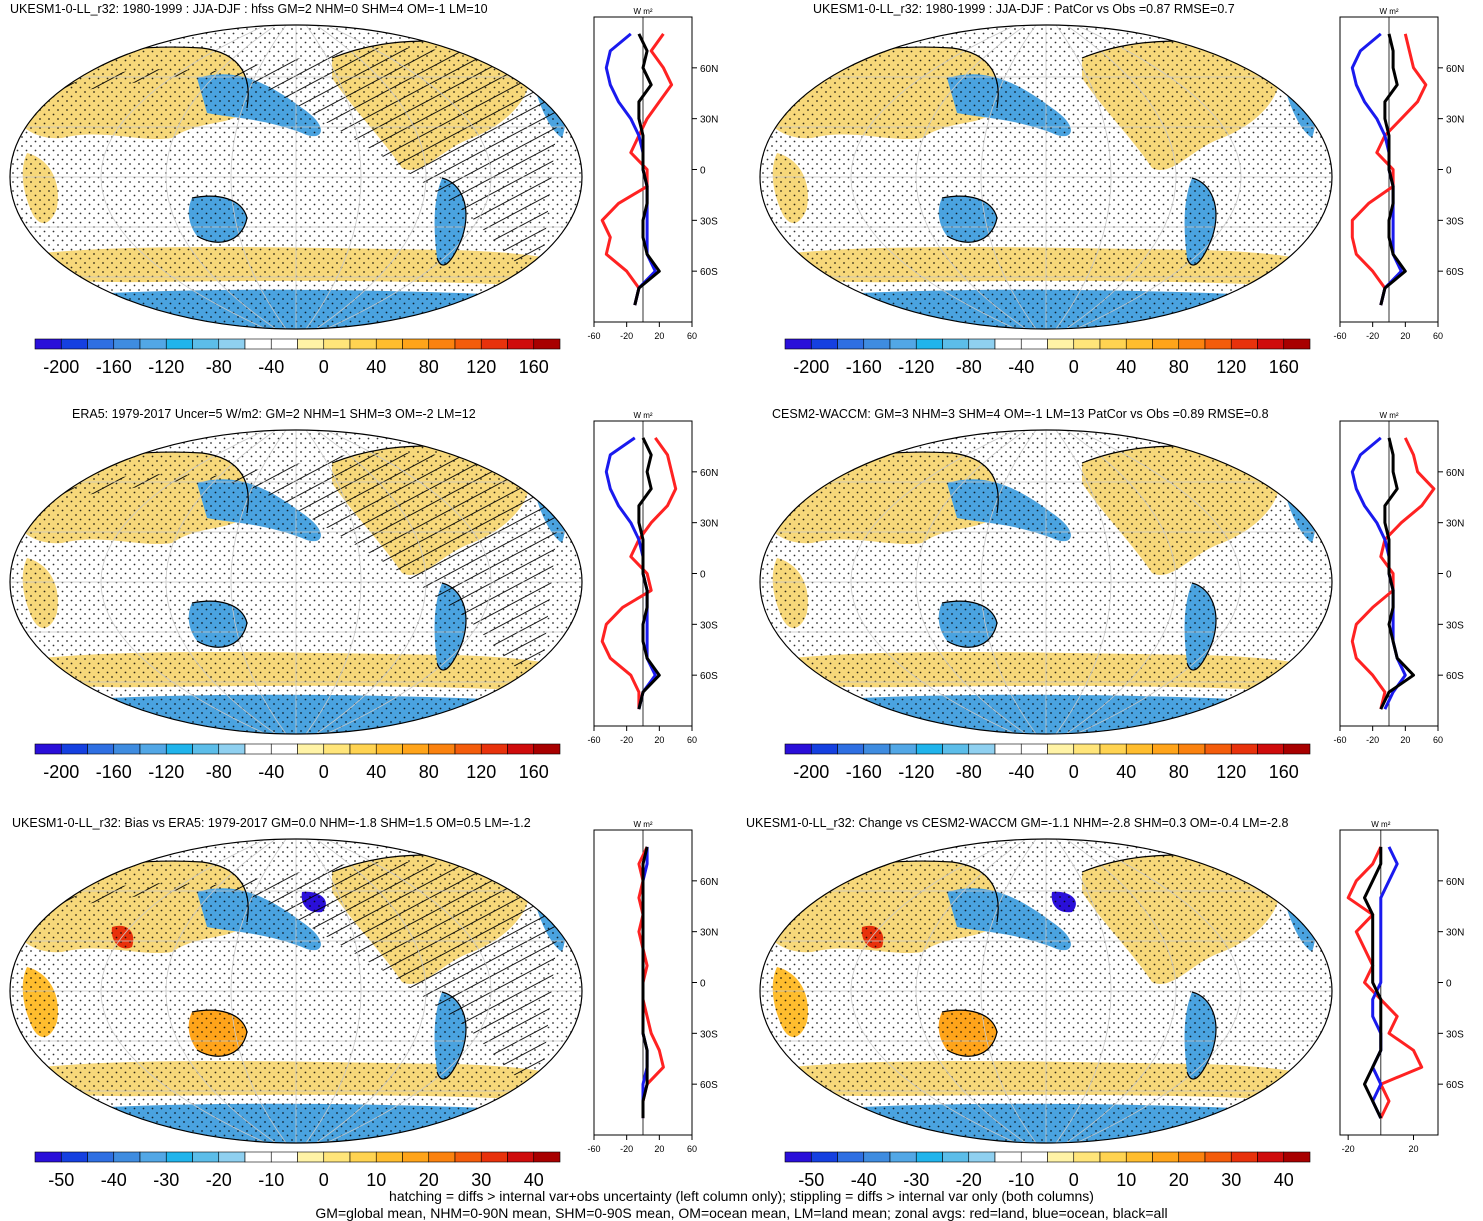  I want to click on colorbar-label: -20, so click(969, 1180).